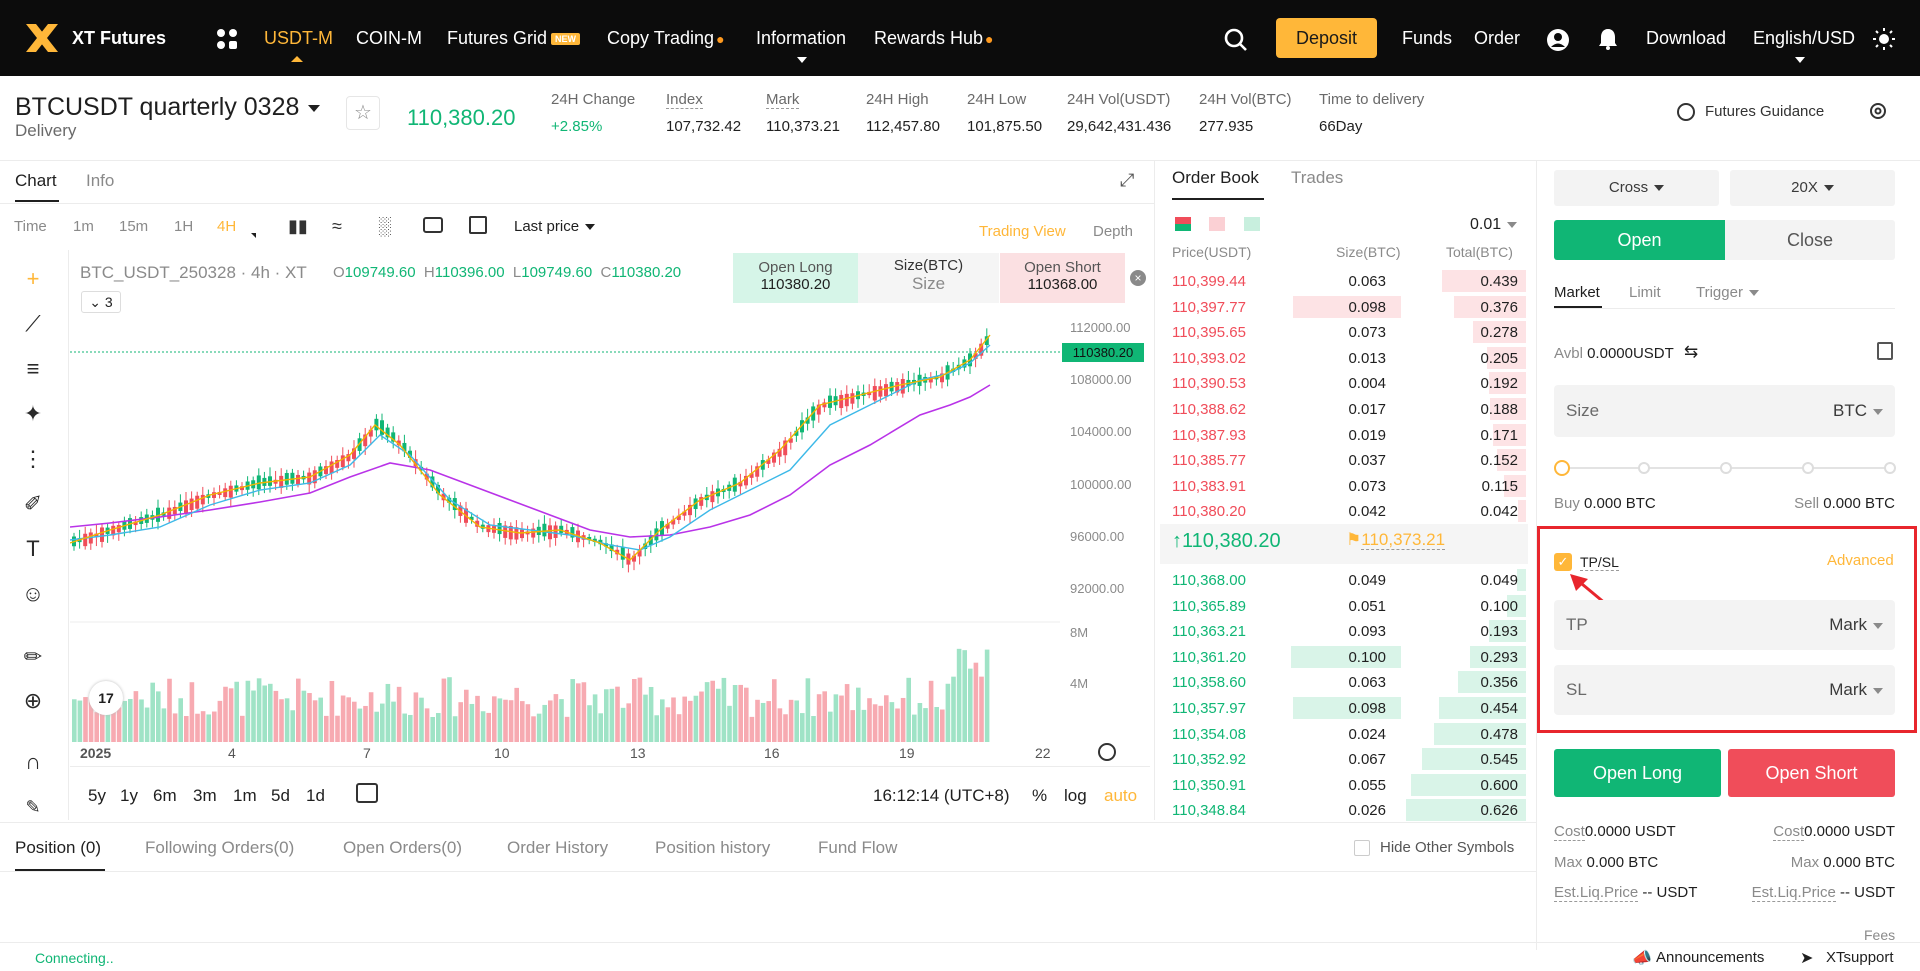 The height and width of the screenshot is (971, 1920). What do you see at coordinates (1558, 40) in the screenshot?
I see `user-avatar-icon` at bounding box center [1558, 40].